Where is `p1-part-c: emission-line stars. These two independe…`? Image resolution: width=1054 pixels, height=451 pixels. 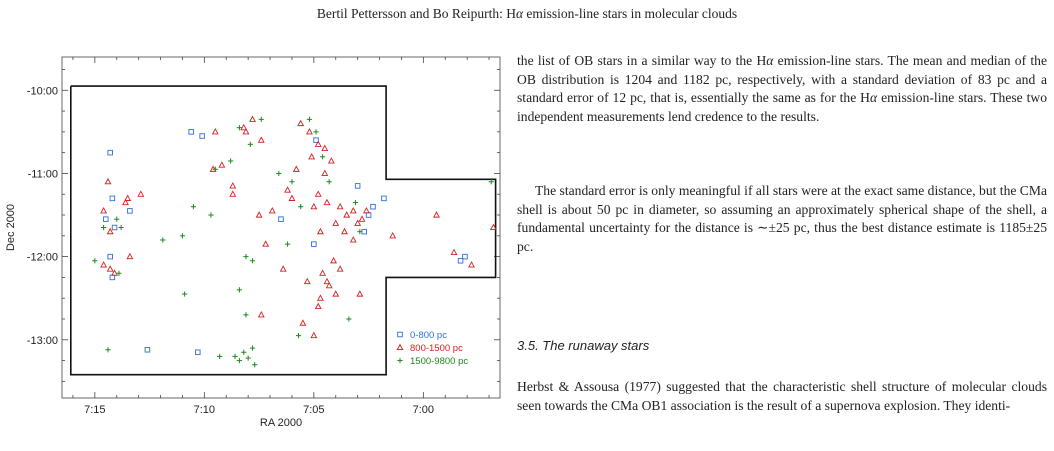 p1-part-c: emission-line stars. These two independe… is located at coordinates (782, 107).